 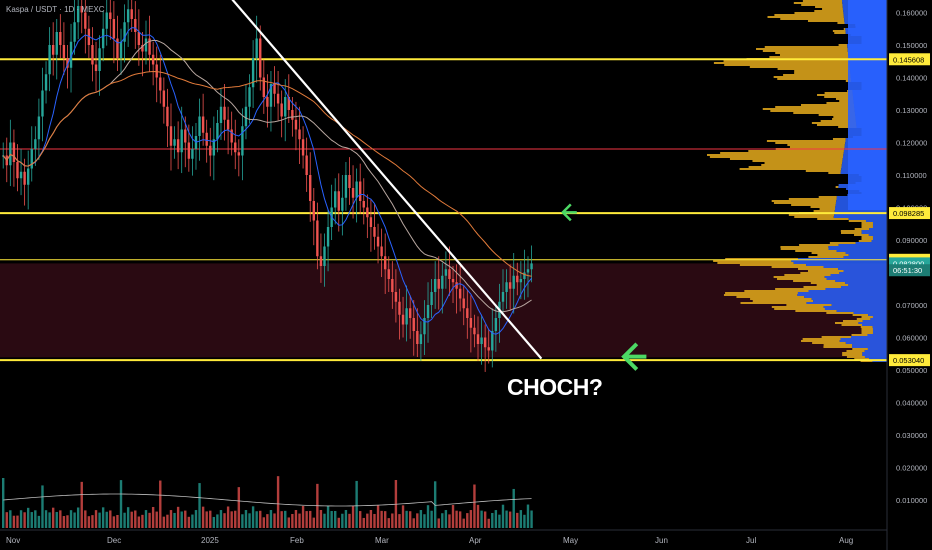 What do you see at coordinates (267, 500) in the screenshot?
I see `volume-ma-line` at bounding box center [267, 500].